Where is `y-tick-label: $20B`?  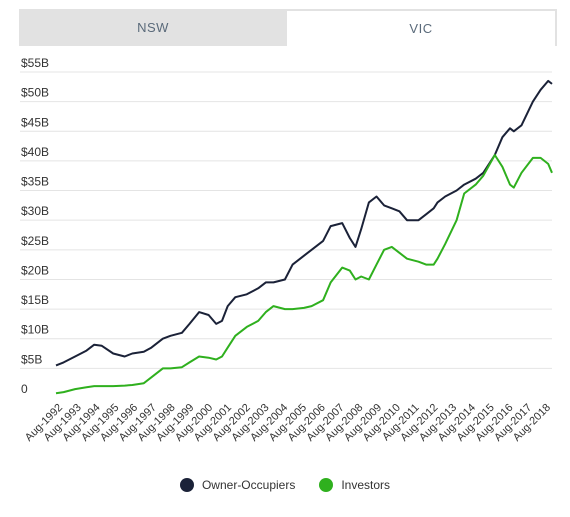 y-tick-label: $20B is located at coordinates (35, 270).